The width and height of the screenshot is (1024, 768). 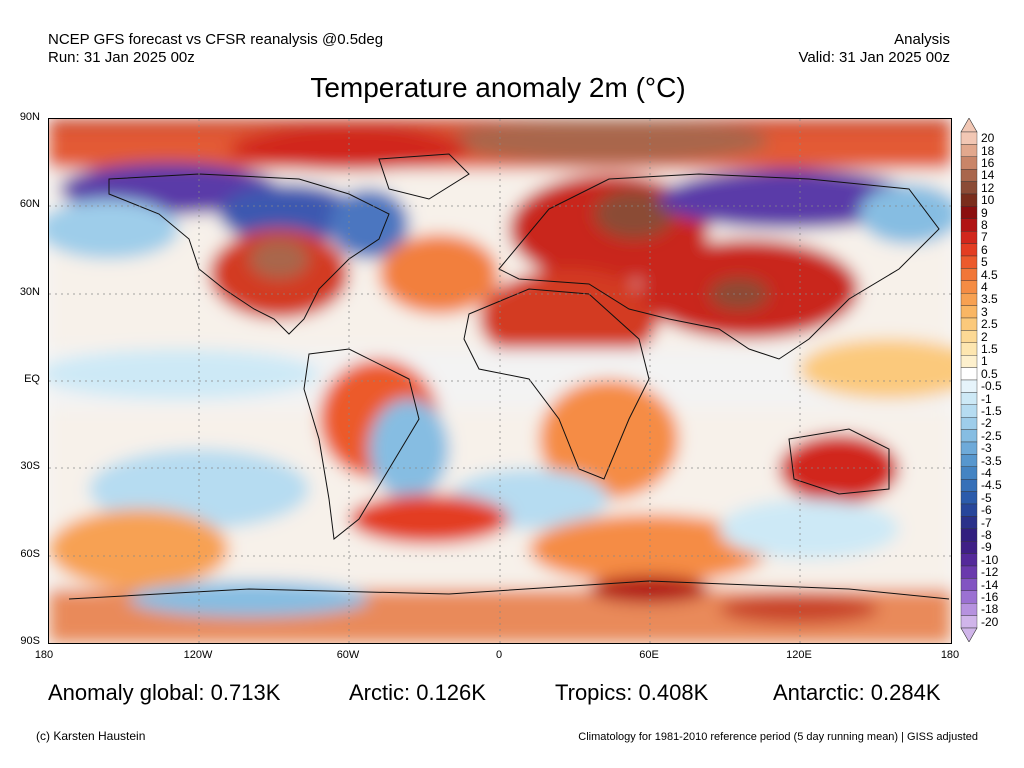 What do you see at coordinates (988, 163) in the screenshot?
I see `colorbar-label: 16` at bounding box center [988, 163].